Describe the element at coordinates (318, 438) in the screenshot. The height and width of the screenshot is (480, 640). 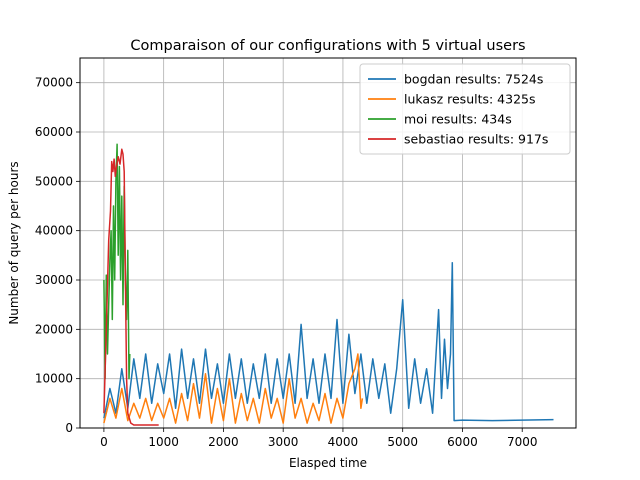
I see `x-axis: 0 1000 2000 3000 4000 5000 6000 7000` at that location.